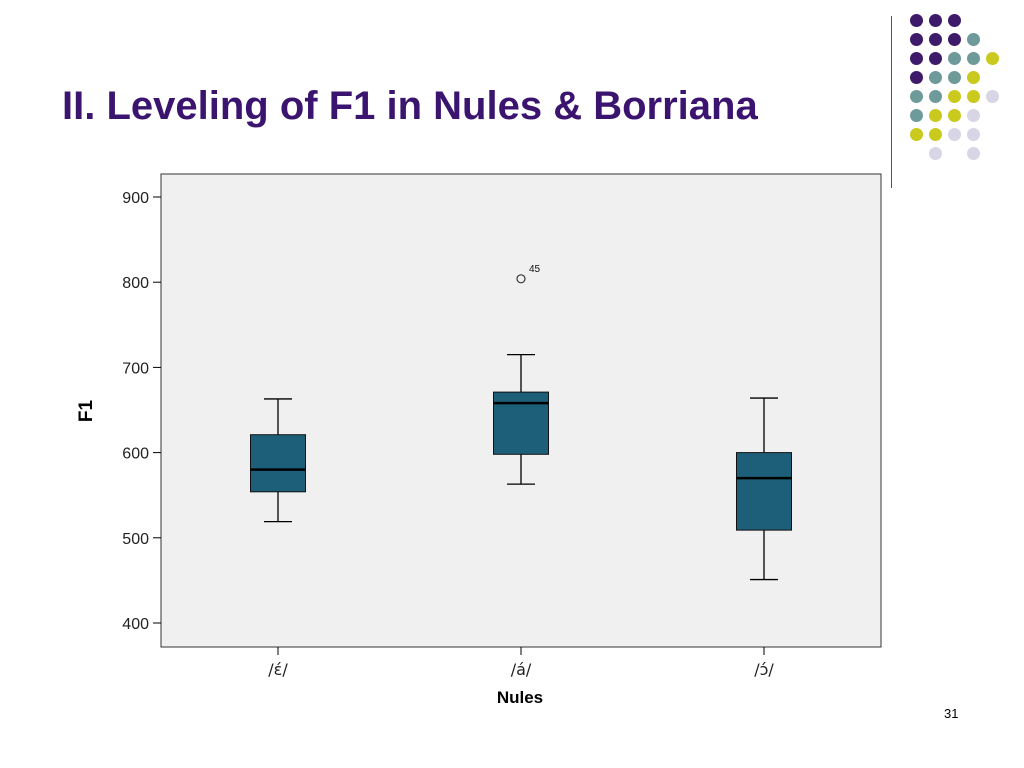  What do you see at coordinates (535, 269) in the screenshot?
I see `outlier-label: 45` at bounding box center [535, 269].